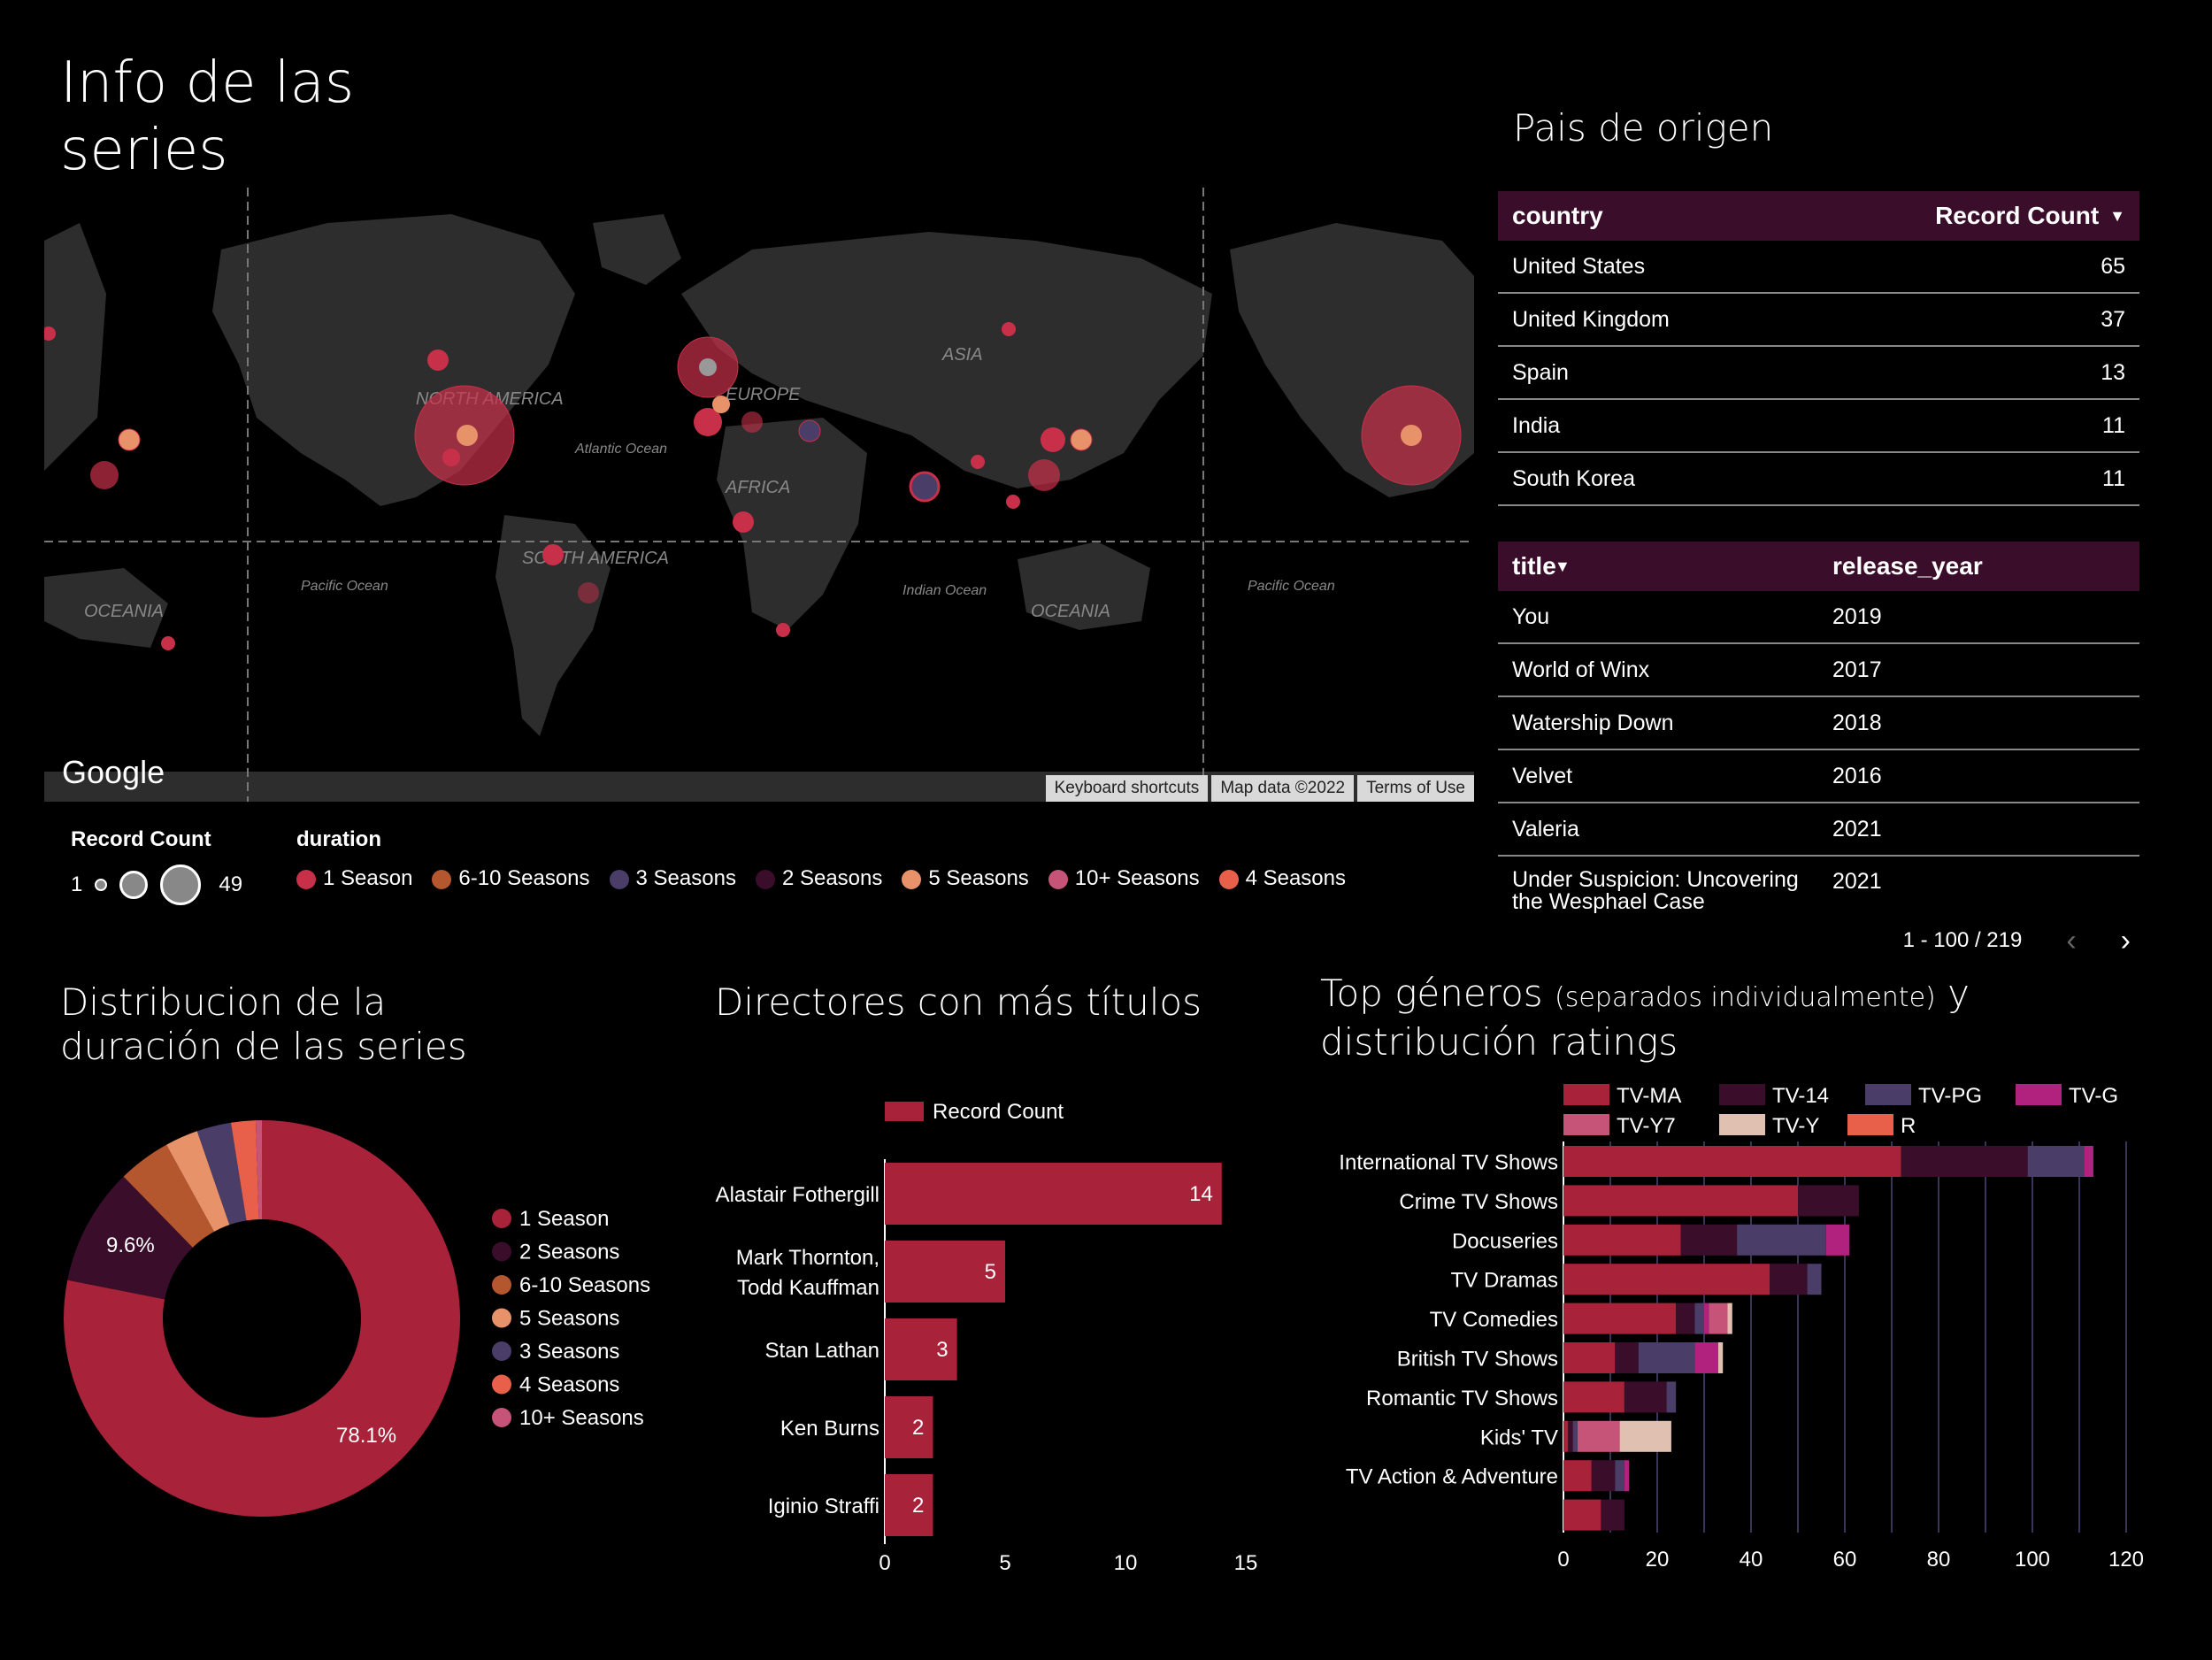 This screenshot has height=1660, width=2212. What do you see at coordinates (2018, 215) in the screenshot?
I see `col-record-count: Record Count` at bounding box center [2018, 215].